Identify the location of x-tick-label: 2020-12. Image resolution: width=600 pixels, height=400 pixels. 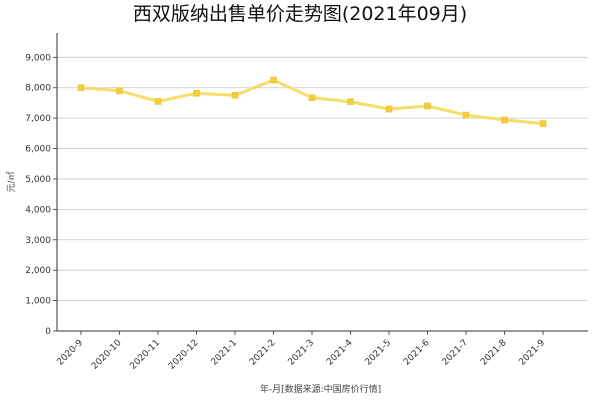
(184, 355).